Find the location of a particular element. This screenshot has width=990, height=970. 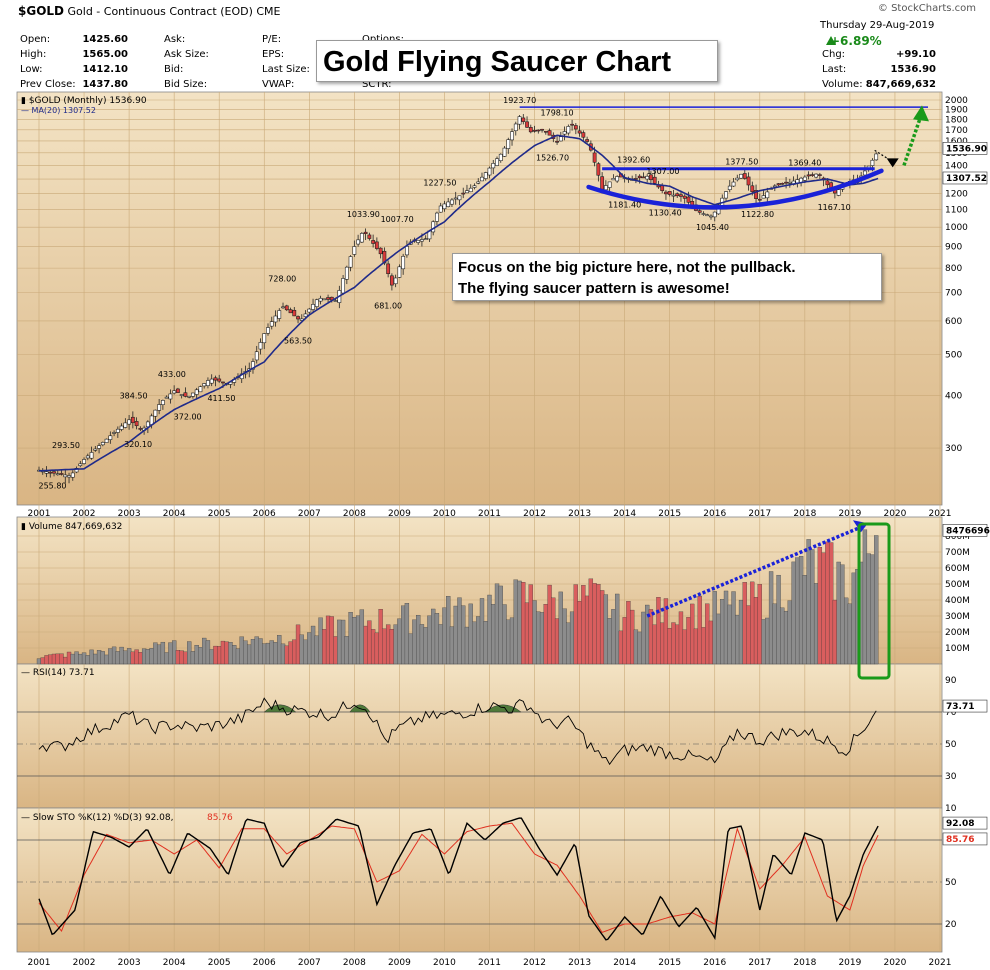

volume-legend: ▮ Volume 847,669,632 is located at coordinates (71, 527).